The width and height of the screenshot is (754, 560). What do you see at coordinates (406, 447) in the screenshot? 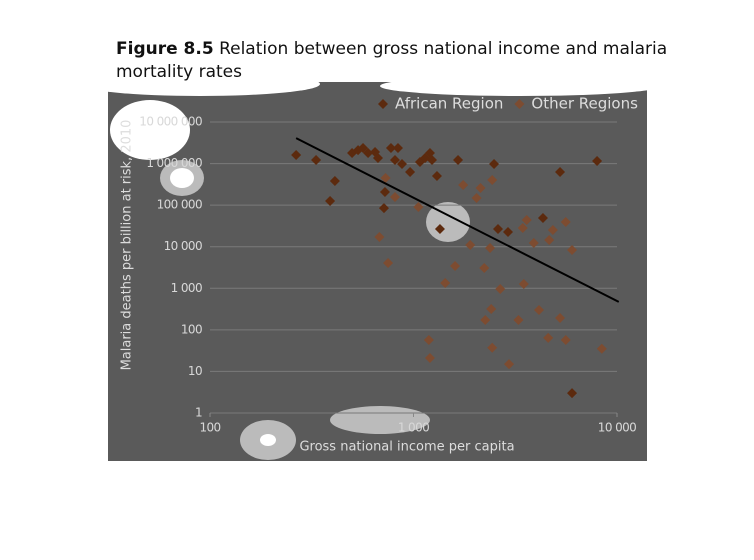
I see `x-axis-title: Gross national income per capita` at bounding box center [406, 447].